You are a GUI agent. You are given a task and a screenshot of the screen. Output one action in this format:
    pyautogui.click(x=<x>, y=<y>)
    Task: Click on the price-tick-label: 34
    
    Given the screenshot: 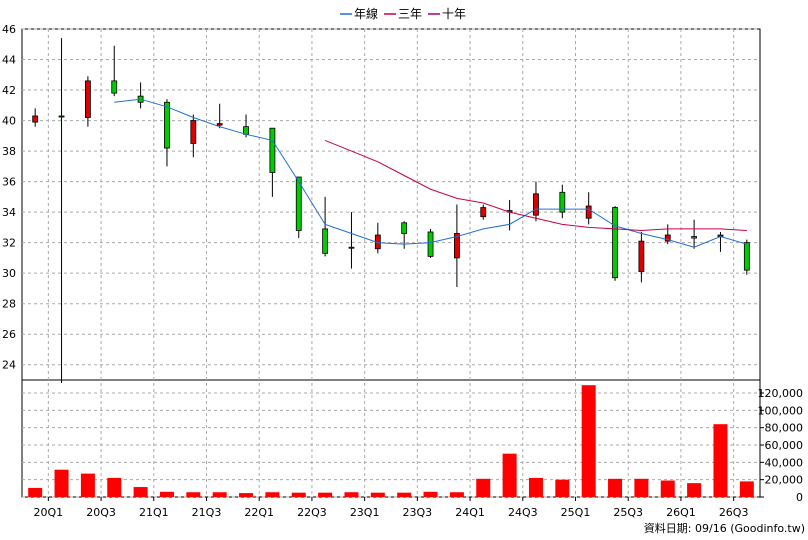 What is the action you would take?
    pyautogui.click(x=9, y=212)
    